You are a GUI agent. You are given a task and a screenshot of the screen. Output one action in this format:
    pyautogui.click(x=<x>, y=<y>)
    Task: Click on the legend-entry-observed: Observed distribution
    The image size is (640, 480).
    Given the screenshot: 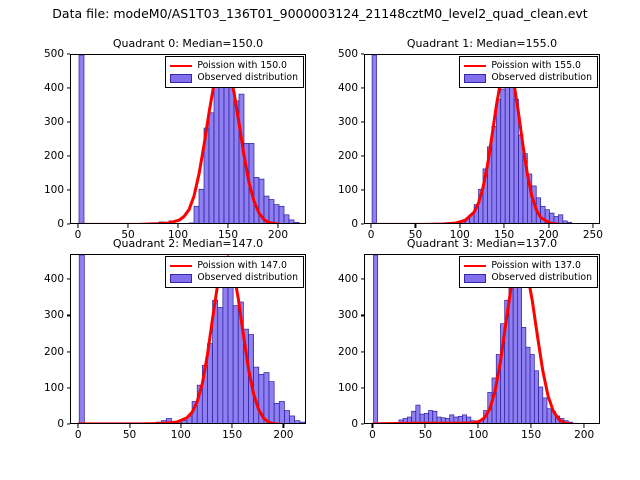 What is the action you would take?
    pyautogui.click(x=234, y=78)
    